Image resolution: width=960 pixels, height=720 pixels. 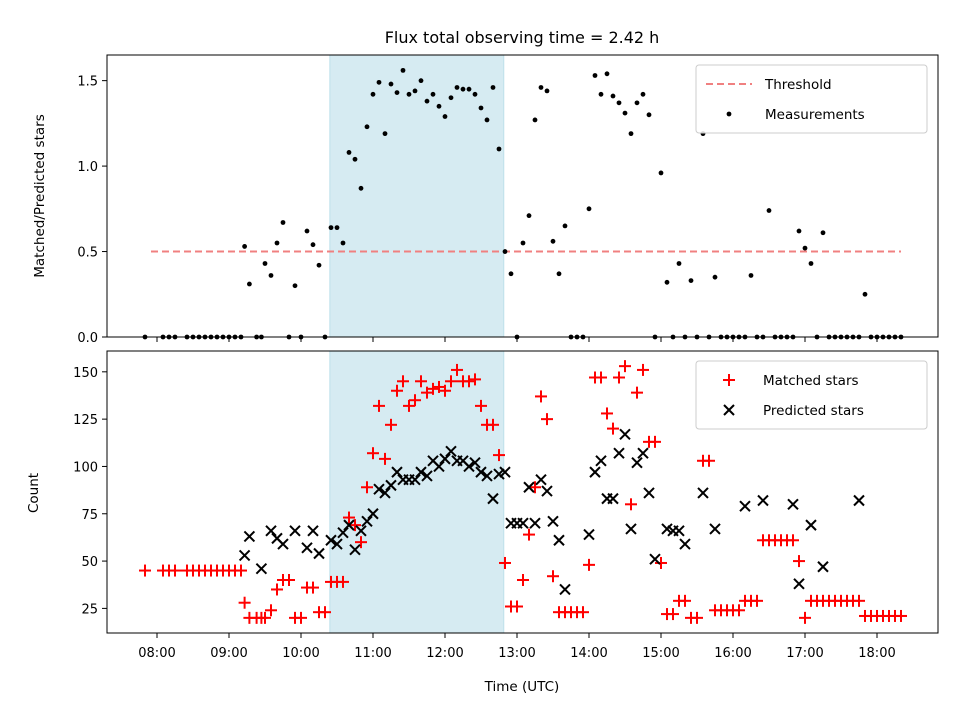 What do you see at coordinates (417, 196) in the screenshot?
I see `top-highlight-span` at bounding box center [417, 196].